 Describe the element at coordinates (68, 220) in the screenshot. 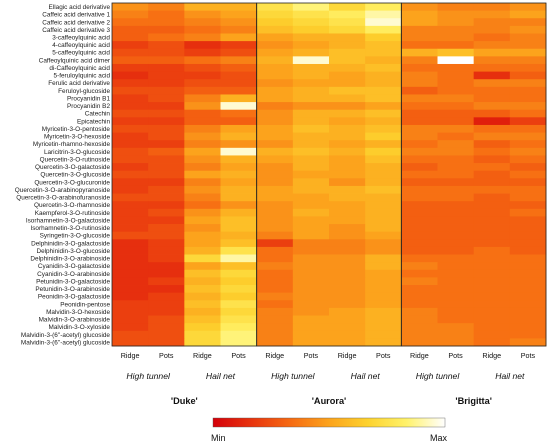

I see `row-label: Isorhamnetin-3-O-galactoside` at that location.